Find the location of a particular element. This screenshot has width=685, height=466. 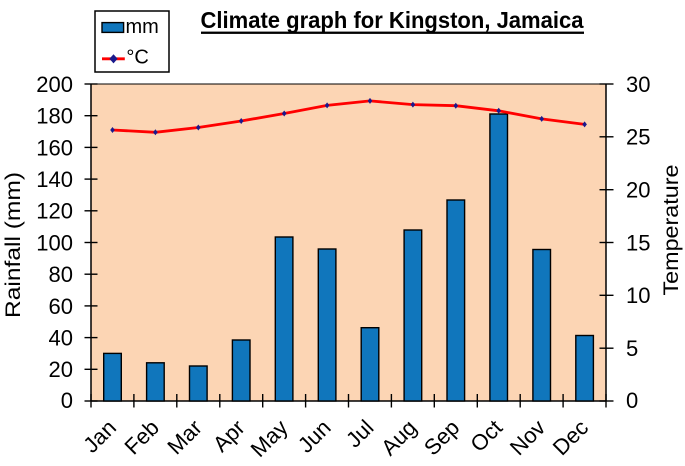

svg-text: 100 is located at coordinates (54, 242).